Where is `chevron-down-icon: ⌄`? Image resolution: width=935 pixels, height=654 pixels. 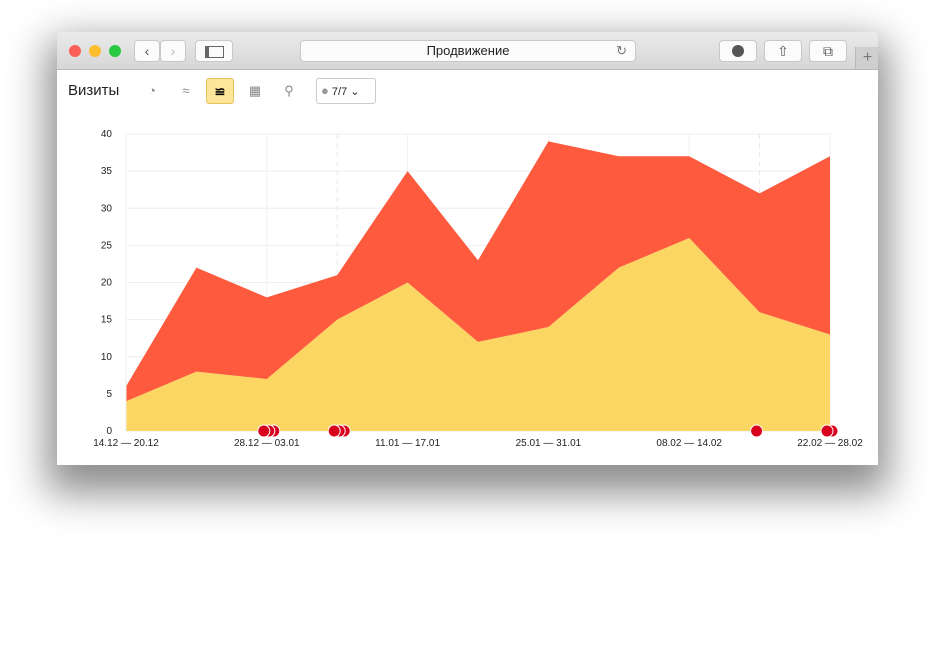
chevron-down-icon: ⌄ is located at coordinates (355, 92).